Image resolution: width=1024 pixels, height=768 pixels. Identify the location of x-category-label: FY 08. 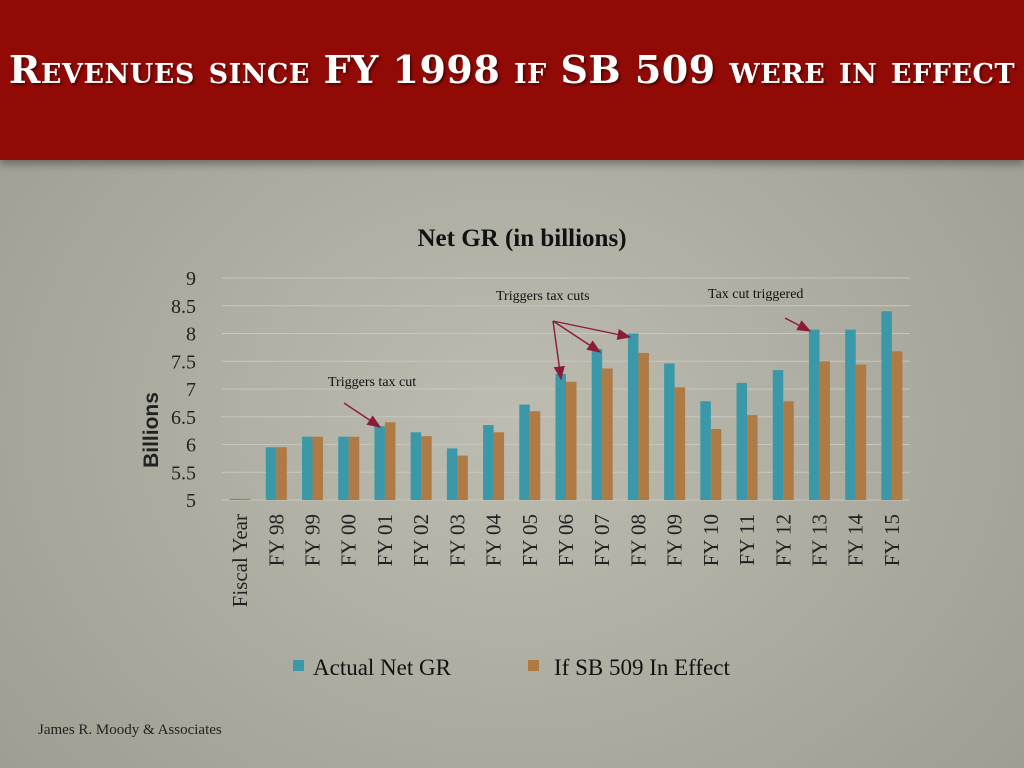
(638, 540).